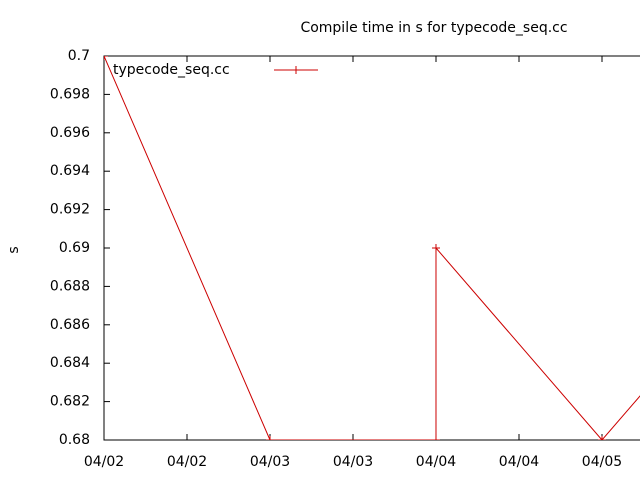 Image resolution: width=640 pixels, height=480 pixels. What do you see at coordinates (70, 286) in the screenshot?
I see `y-tick-label: 0.688` at bounding box center [70, 286].